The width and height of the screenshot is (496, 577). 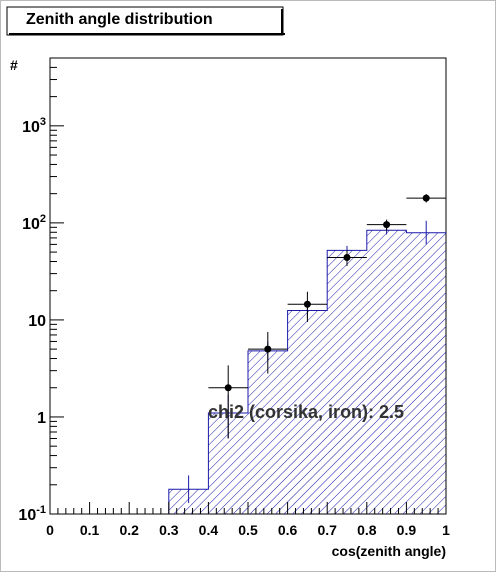 I want to click on x-tick-label: 0.4, so click(x=209, y=530).